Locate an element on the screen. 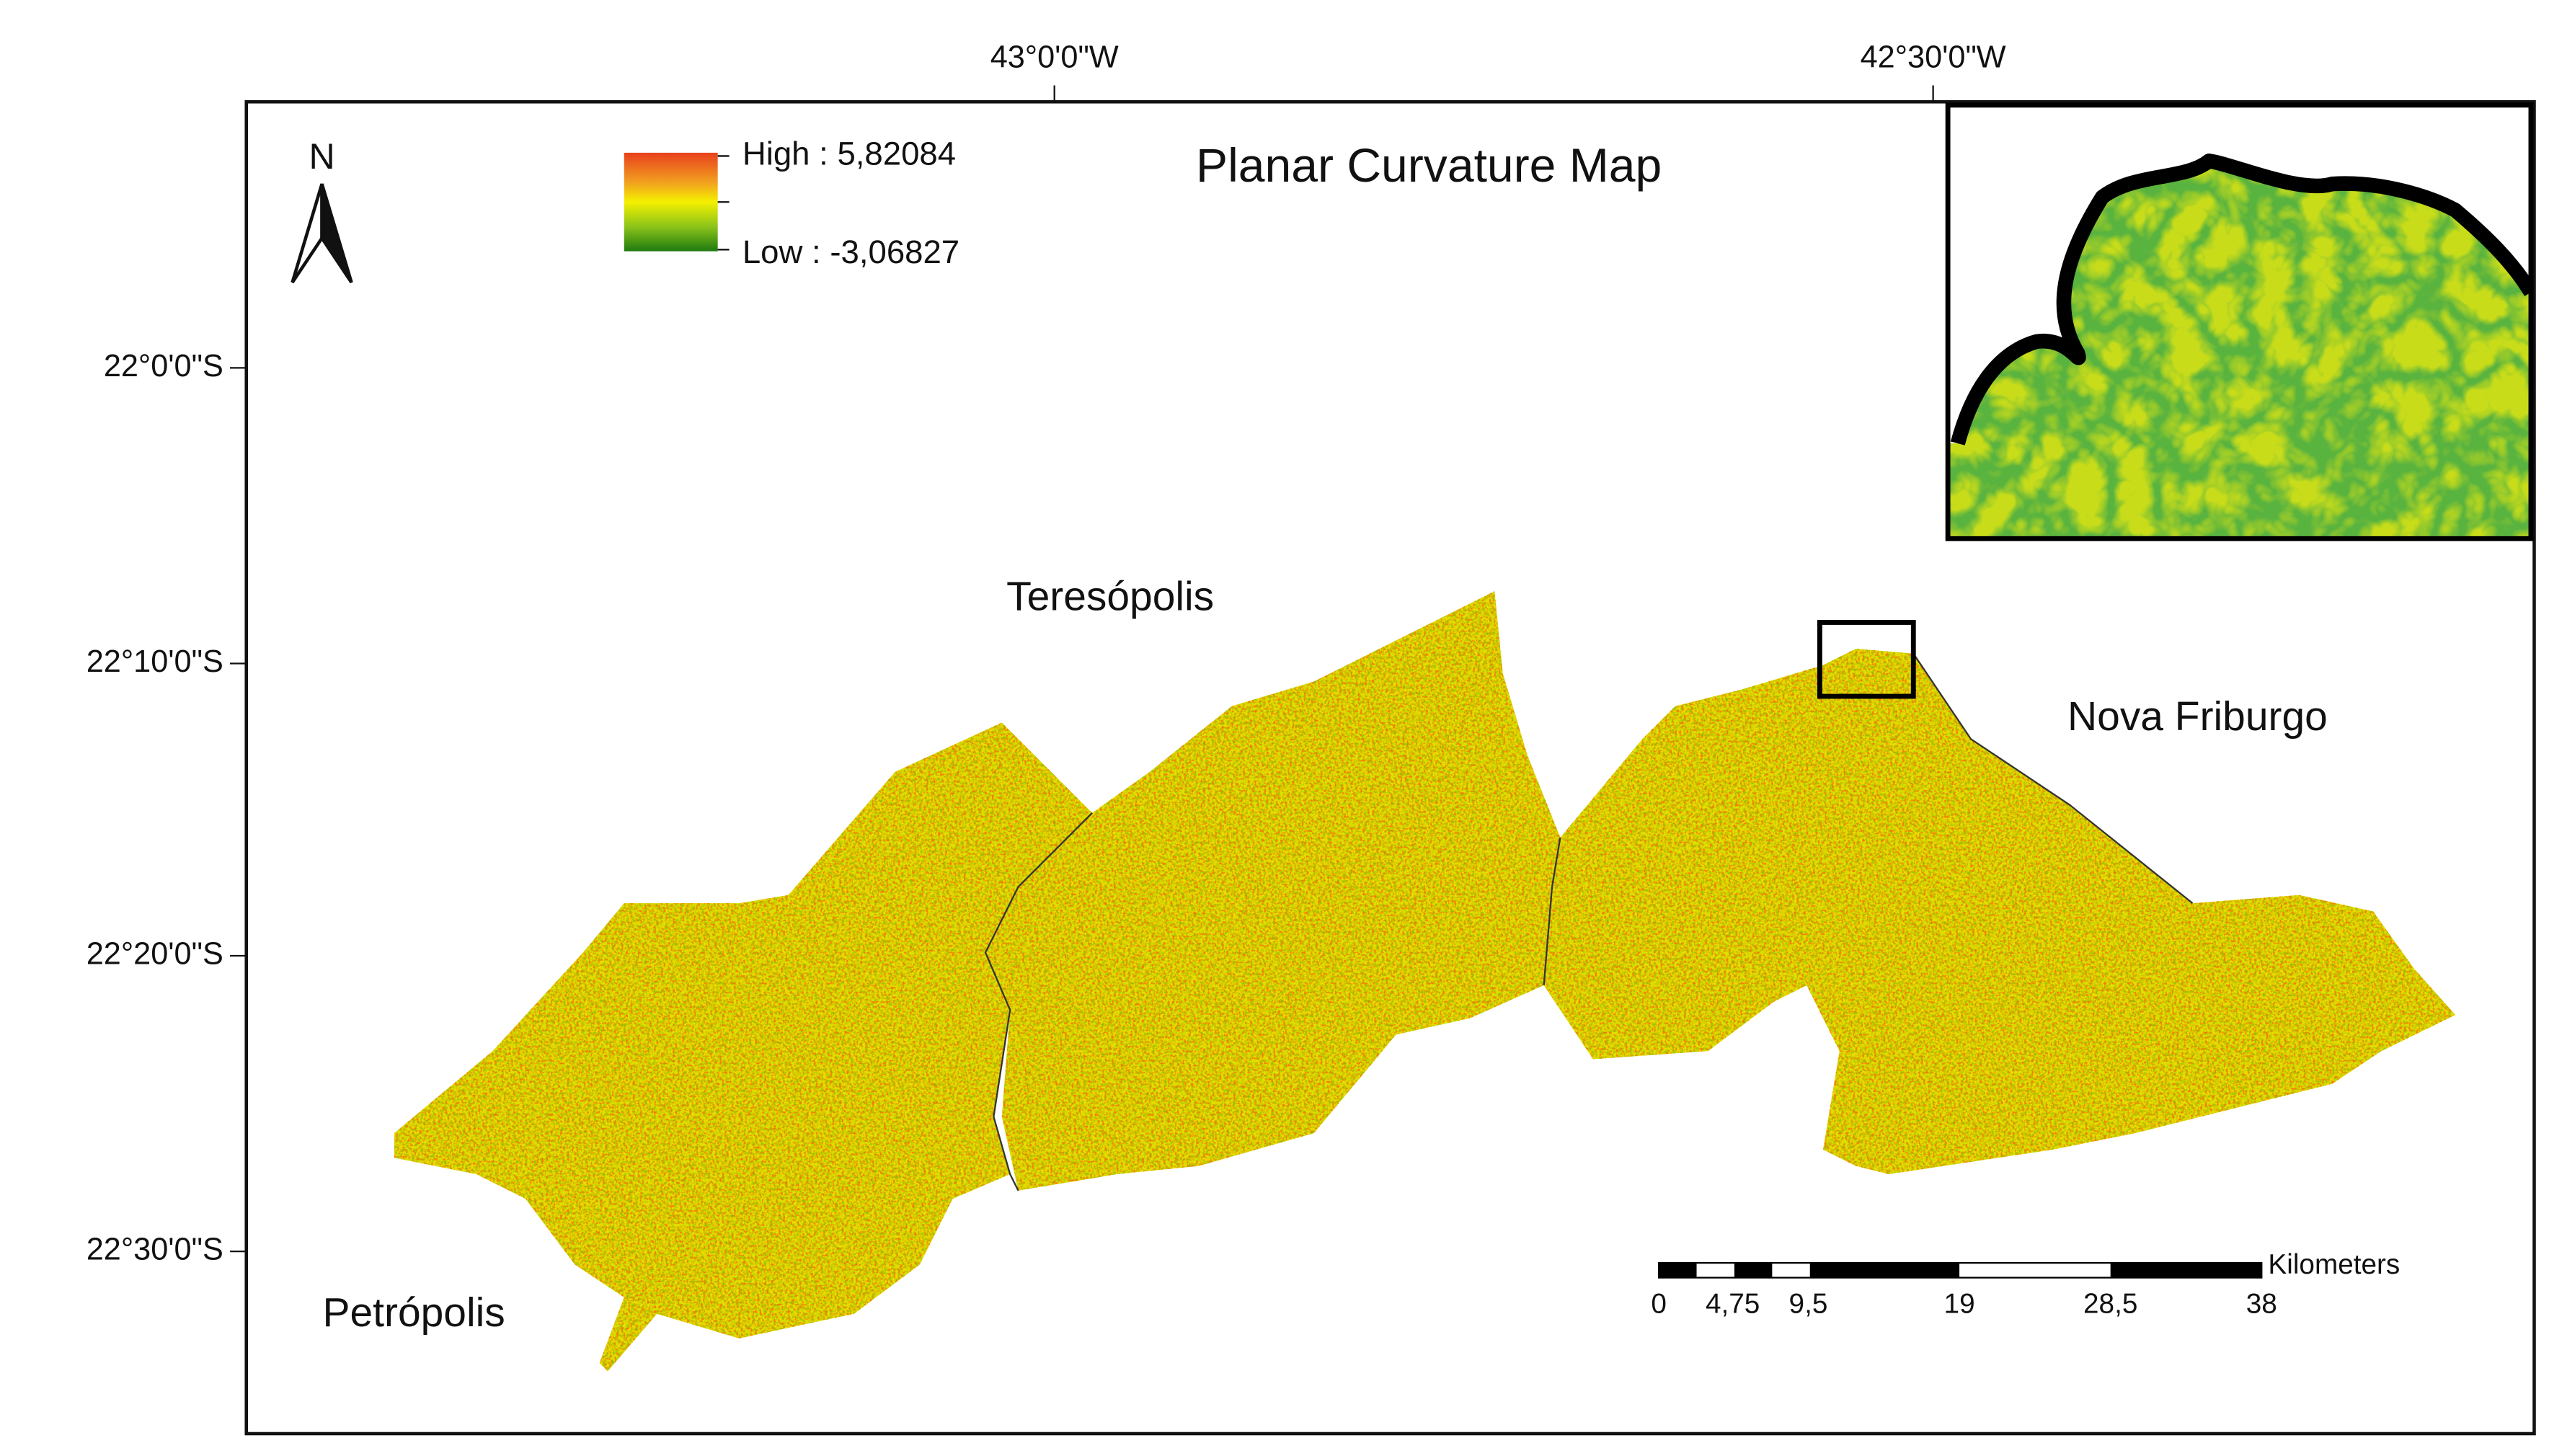  map-title: Planar Curvature Map is located at coordinates (1429, 165).